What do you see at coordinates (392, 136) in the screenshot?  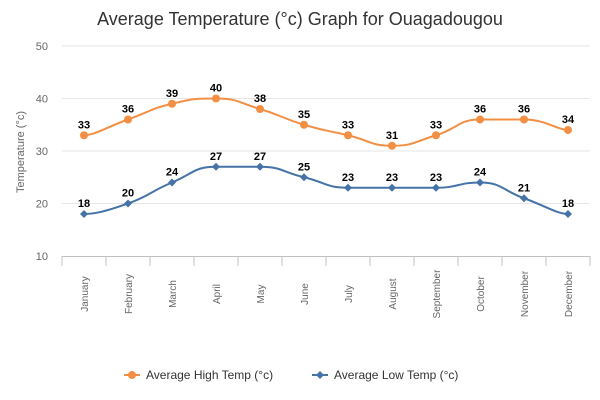 I see `data-label-high: 31` at bounding box center [392, 136].